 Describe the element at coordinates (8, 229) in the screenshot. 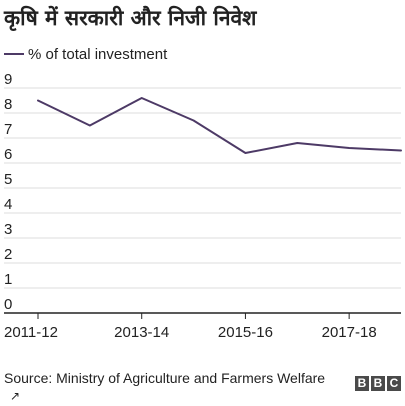

I see `y-tick-label: 3` at that location.